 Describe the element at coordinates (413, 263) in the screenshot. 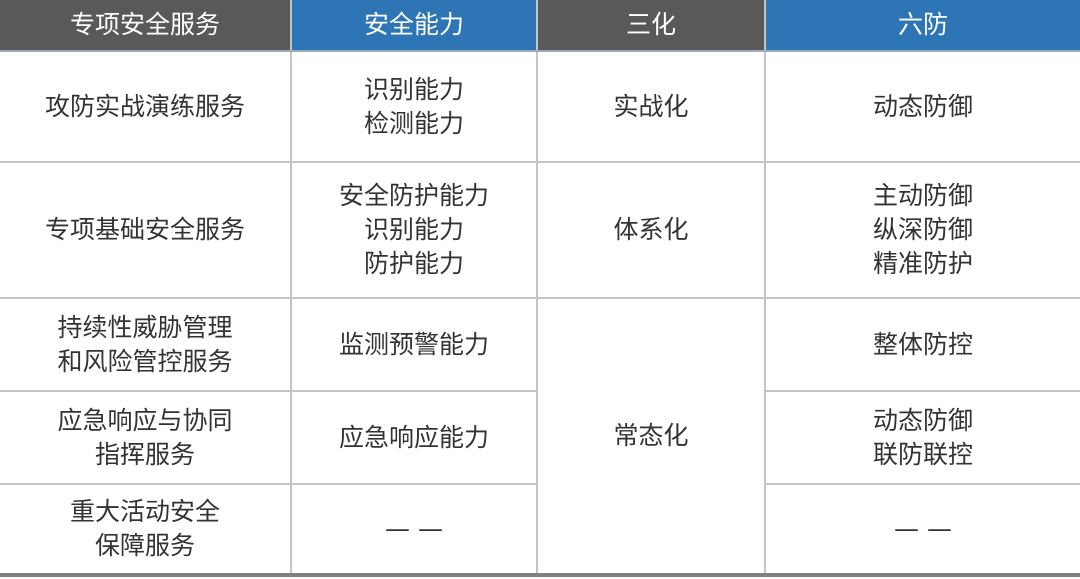

I see `text: 防护能力` at that location.